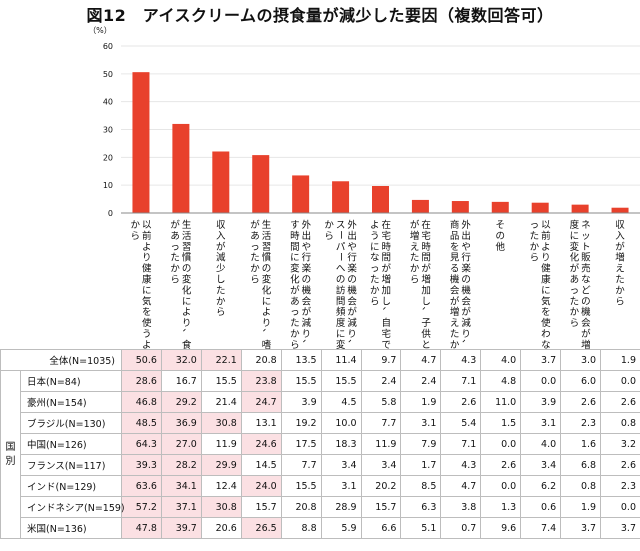  Describe the element at coordinates (141, 284) in the screenshot. I see `category-label: 以前より健康に気を使うようになったから` at that location.